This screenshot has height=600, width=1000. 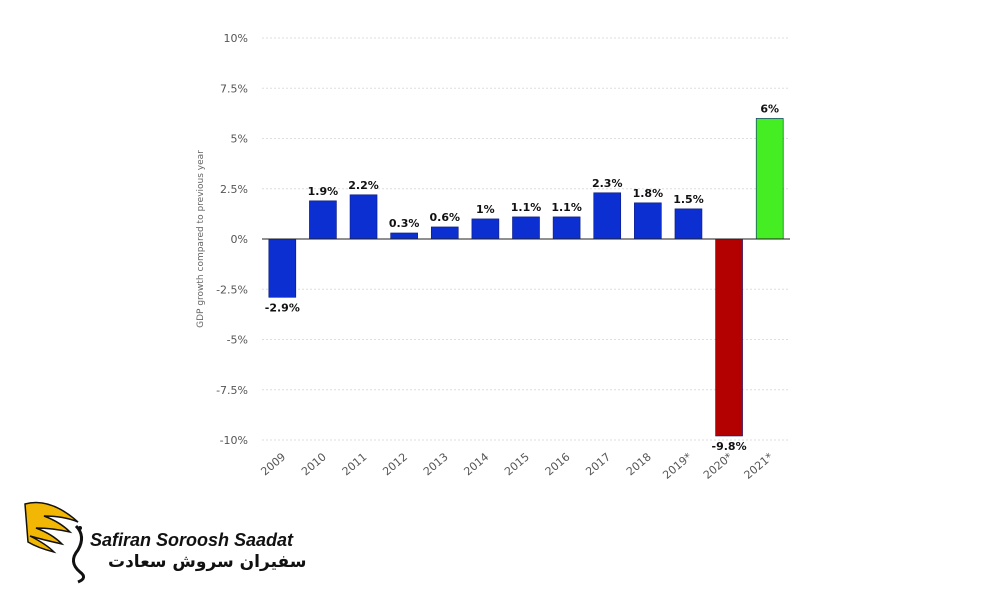 I want to click on data-label: -9.8%, so click(x=729, y=446).